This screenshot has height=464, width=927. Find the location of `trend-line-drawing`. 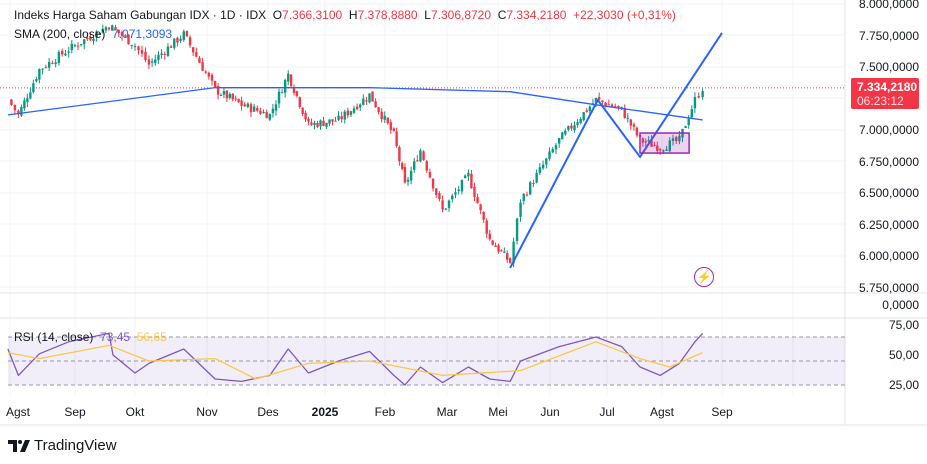

trend-line-drawing is located at coordinates (616, 150).